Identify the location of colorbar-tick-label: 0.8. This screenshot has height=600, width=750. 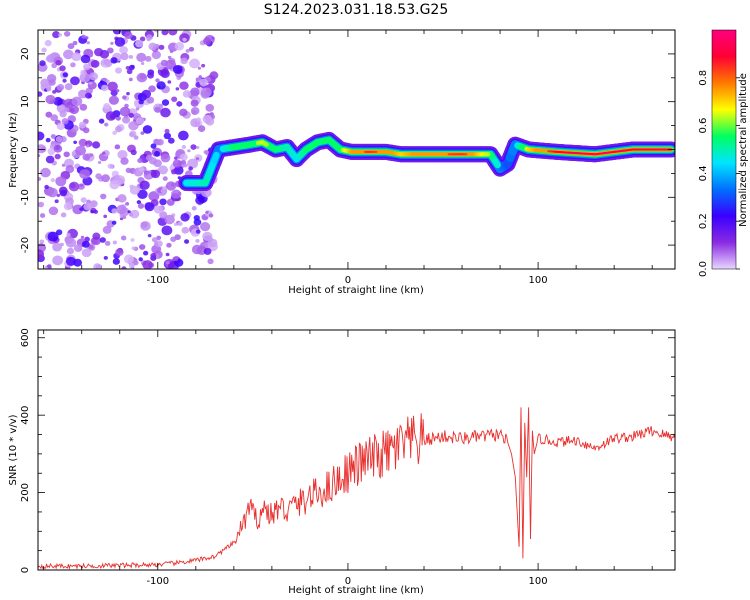
(703, 78).